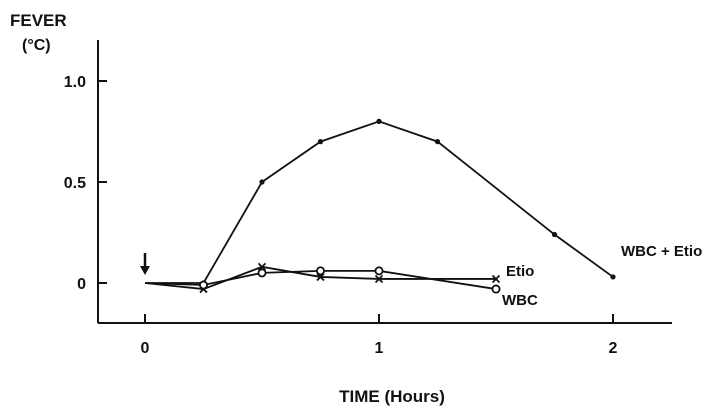  I want to click on injection-arrow-head, so click(145, 270).